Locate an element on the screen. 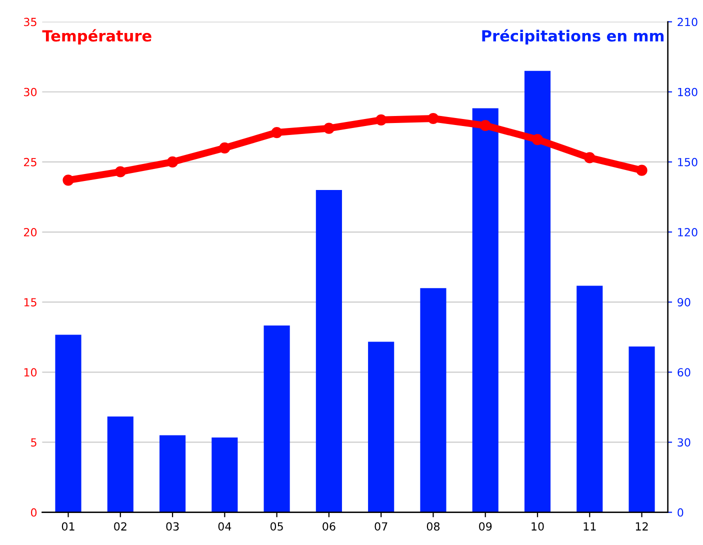 This screenshot has height=545, width=703. x-tick-label: 12 is located at coordinates (642, 526).